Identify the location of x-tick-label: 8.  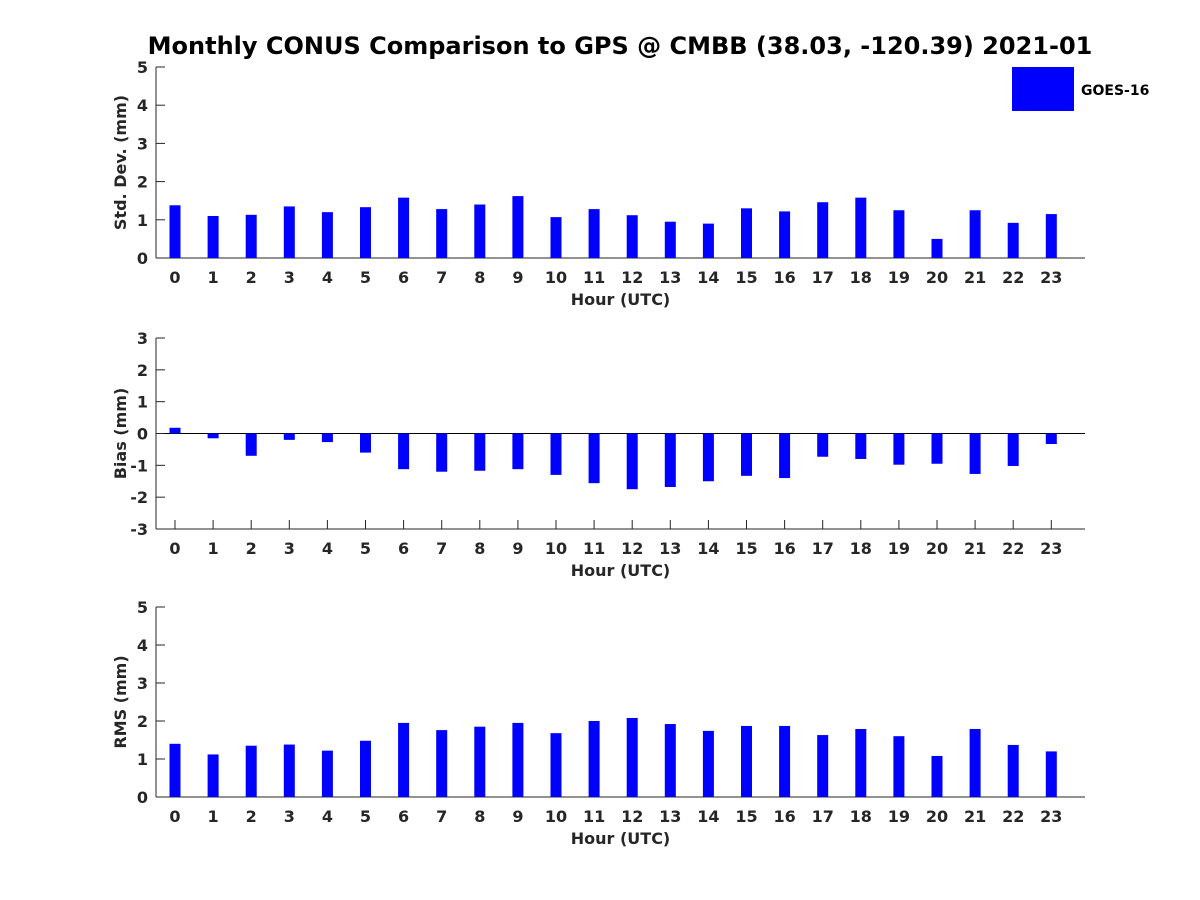
(479, 277).